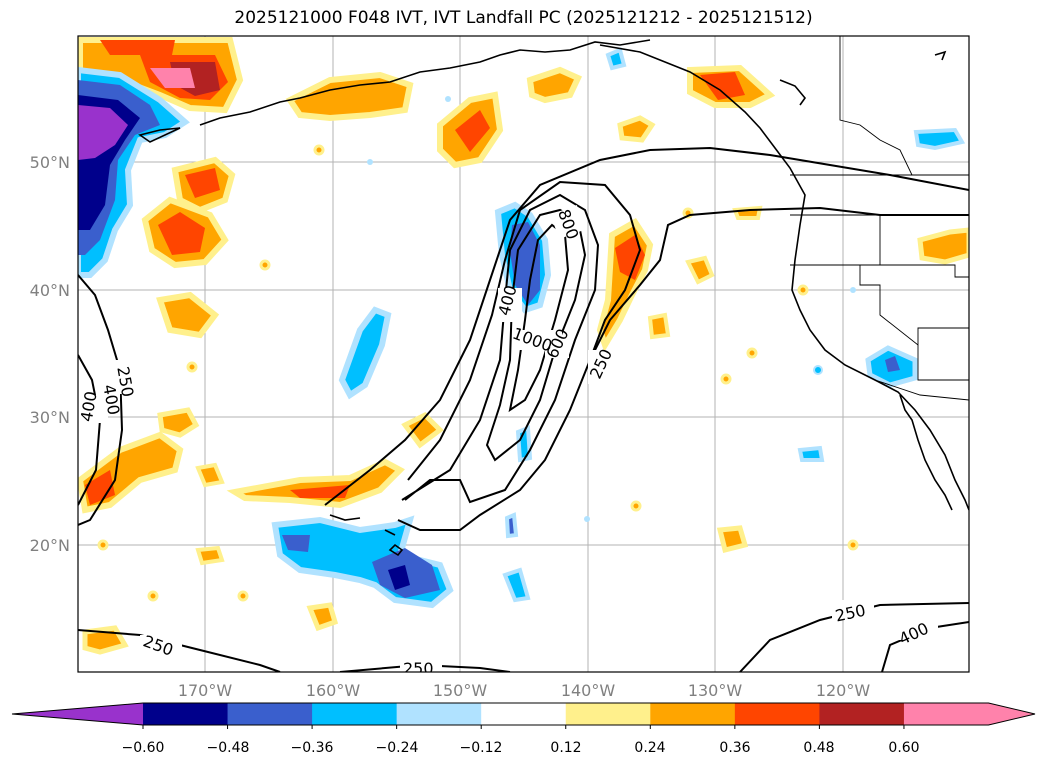  Describe the element at coordinates (77, 714) in the screenshot. I see `colorbar-extend-low` at that location.